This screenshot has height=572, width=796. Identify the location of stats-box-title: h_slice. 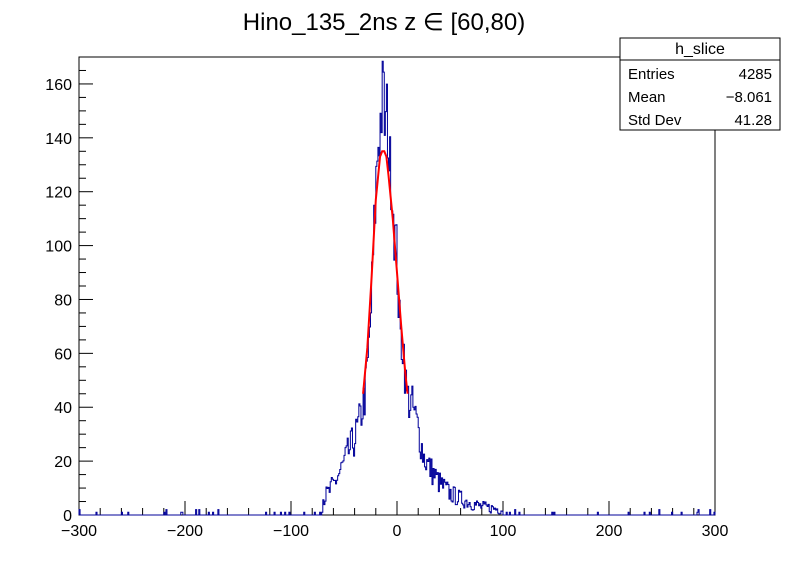
(700, 49).